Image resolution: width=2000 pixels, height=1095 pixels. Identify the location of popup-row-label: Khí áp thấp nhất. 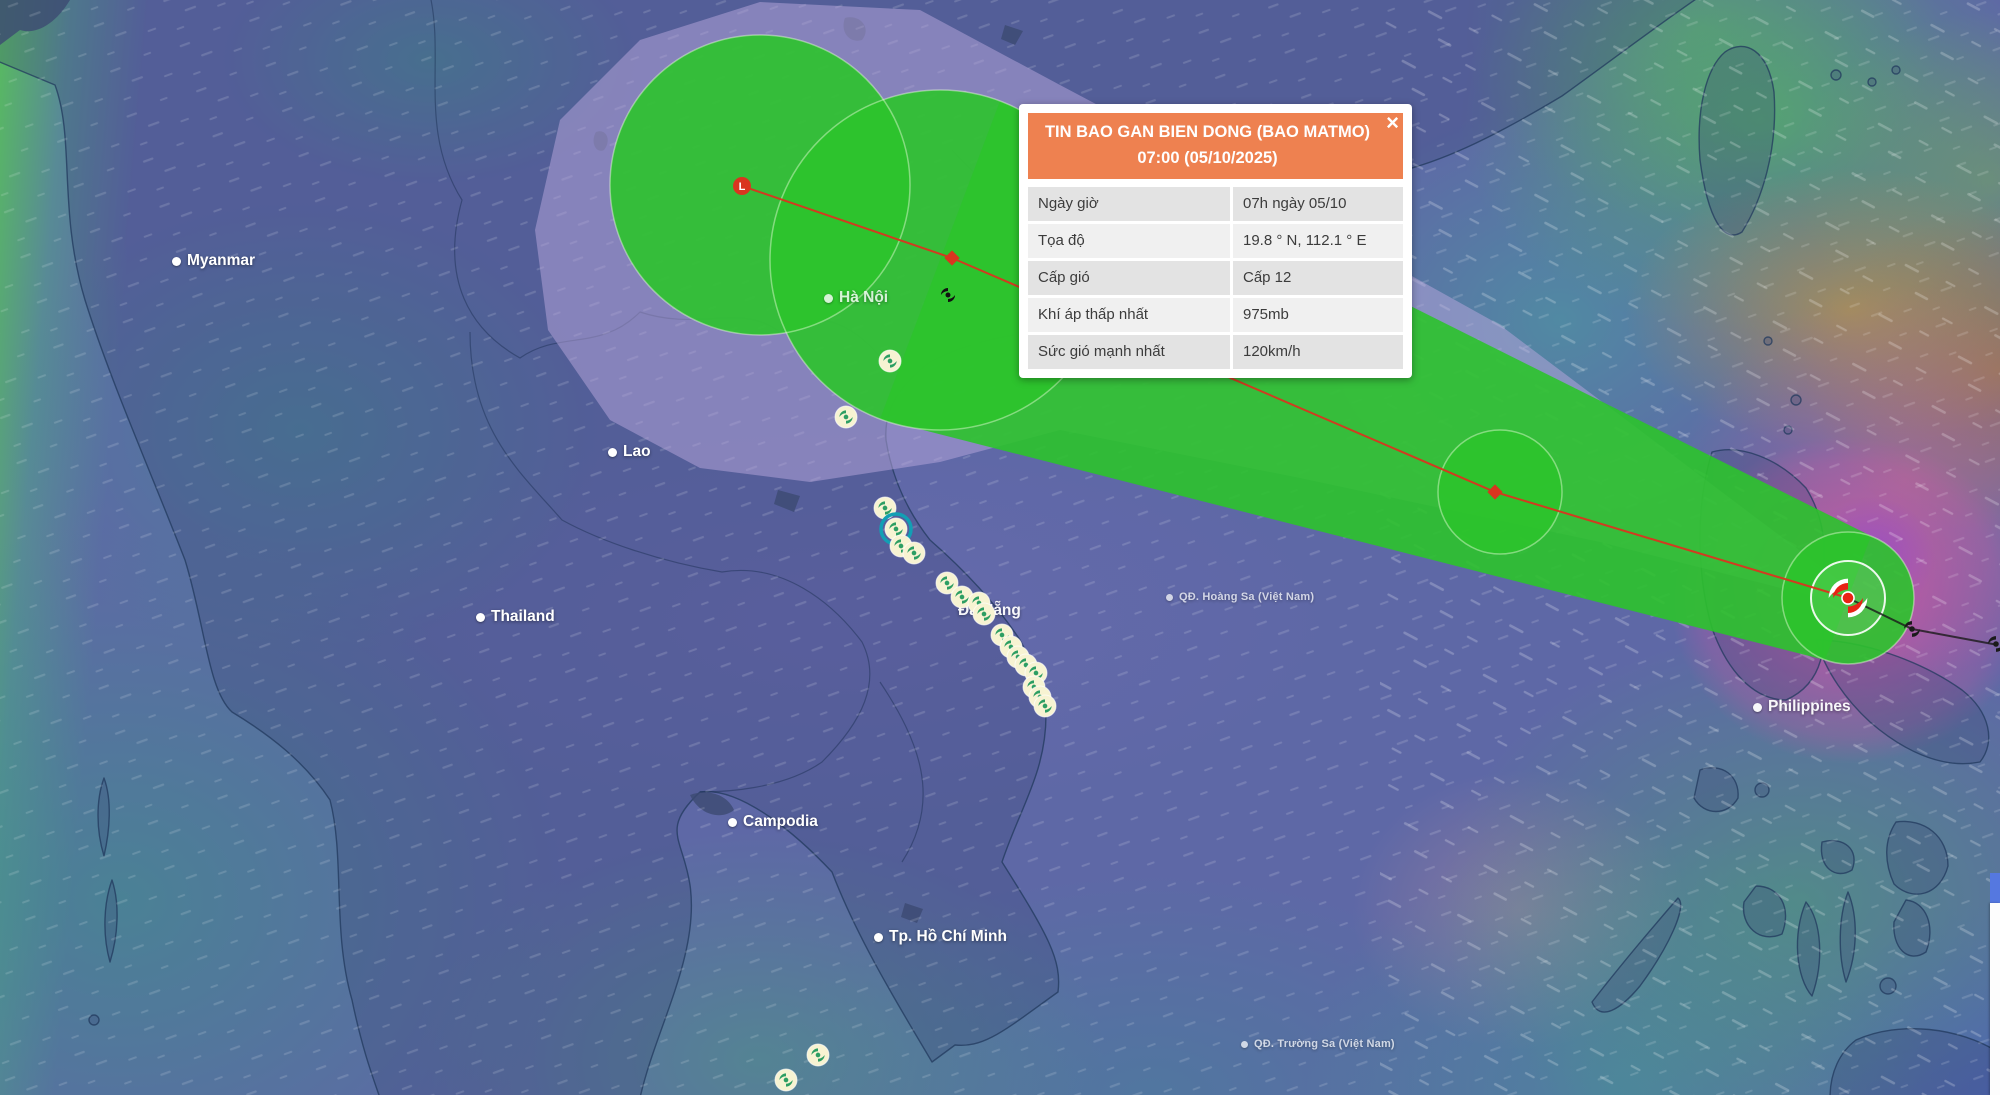
(1129, 314).